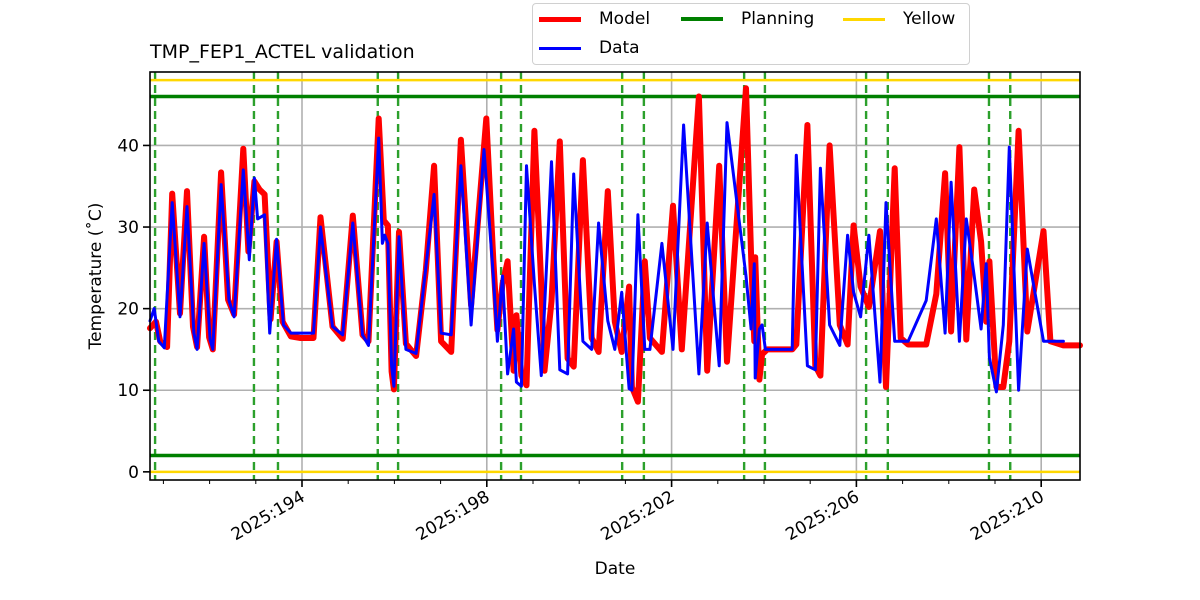  Describe the element at coordinates (133, 473) in the screenshot. I see `y-tick-label: 0` at that location.